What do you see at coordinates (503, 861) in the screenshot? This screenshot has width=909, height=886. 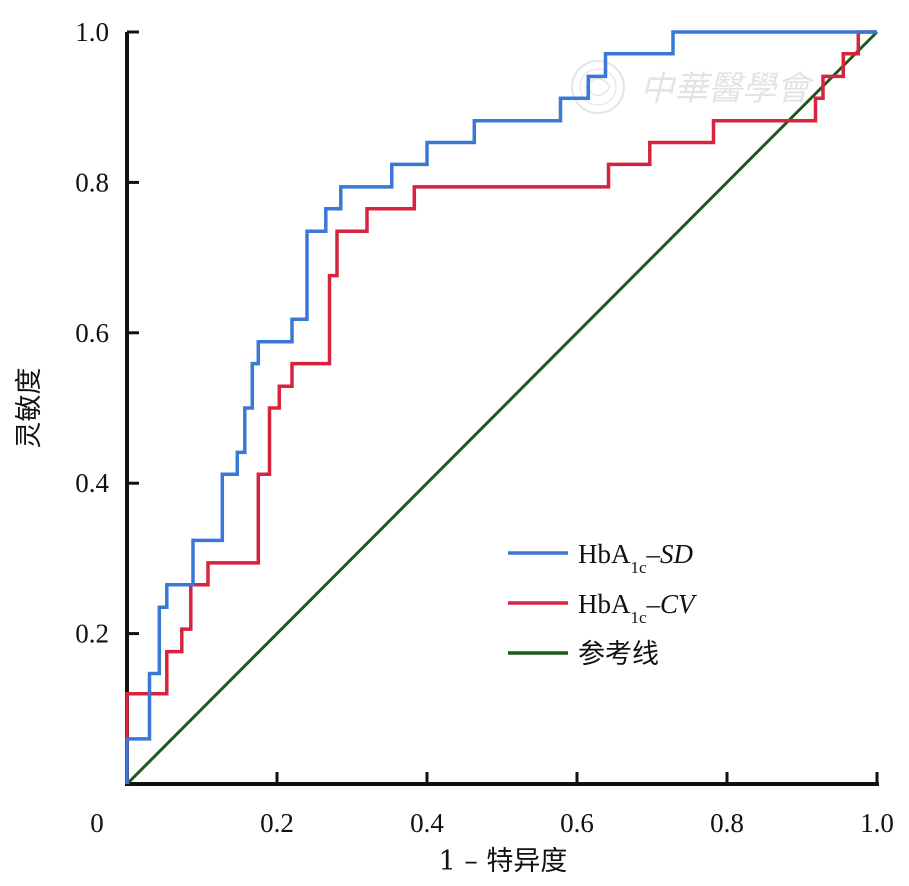 I see `x-axis-title: 1 – 特异度` at bounding box center [503, 861].